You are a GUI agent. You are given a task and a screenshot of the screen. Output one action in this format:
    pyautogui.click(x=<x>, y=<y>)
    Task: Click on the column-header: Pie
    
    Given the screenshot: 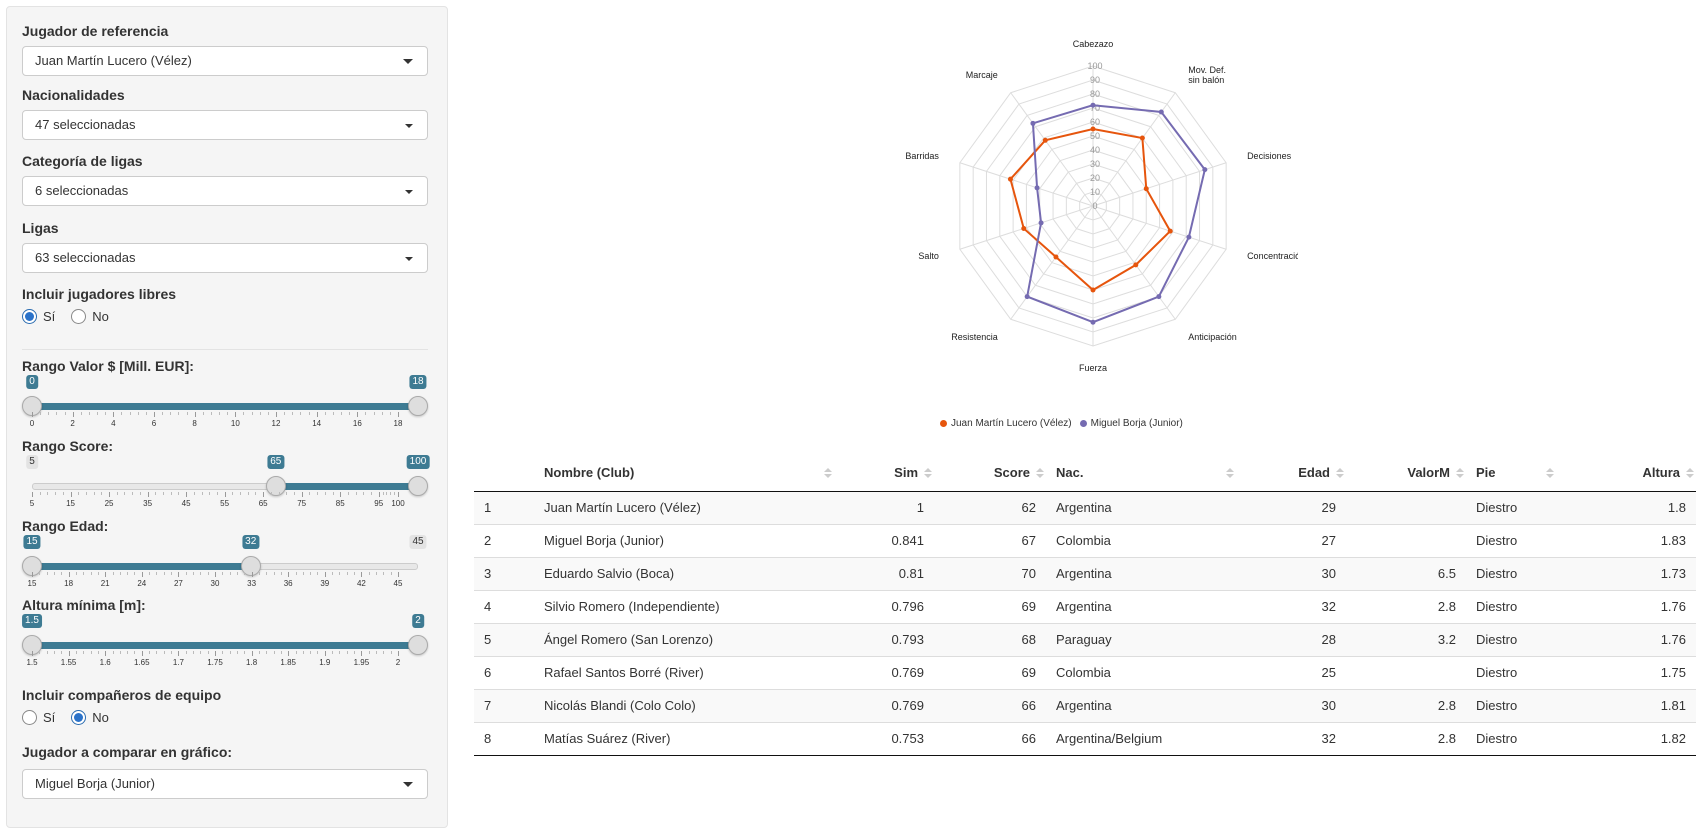 What is the action you would take?
    pyautogui.click(x=1511, y=473)
    